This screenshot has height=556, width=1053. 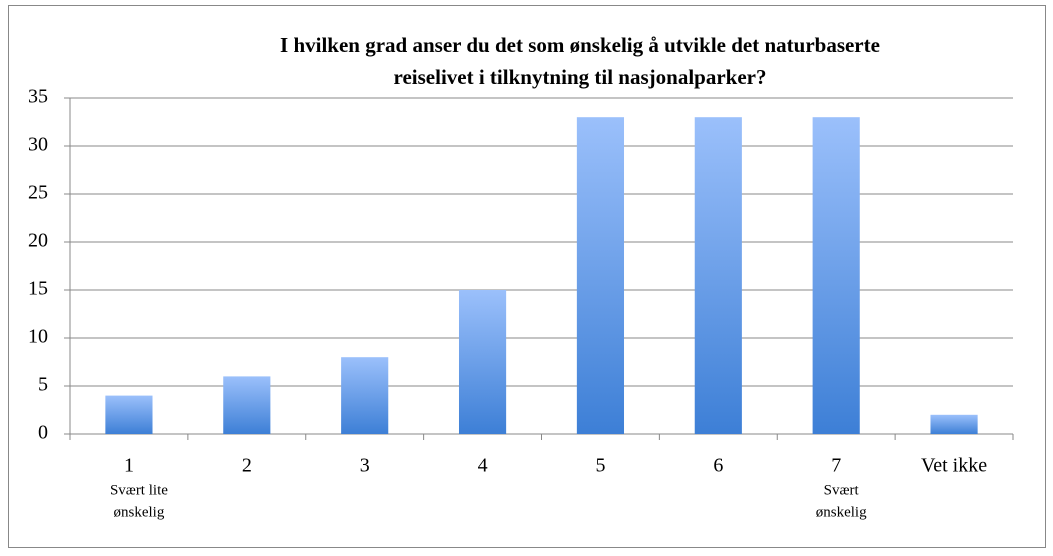 What do you see at coordinates (43, 433) in the screenshot?
I see `y-tick-label: 0` at bounding box center [43, 433].